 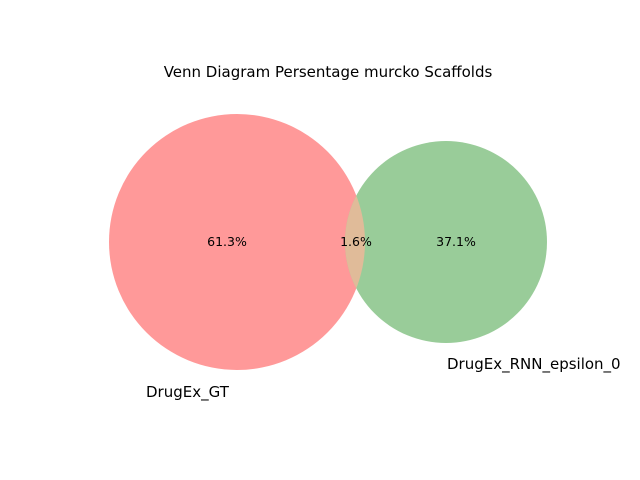 What do you see at coordinates (456, 241) in the screenshot?
I see `set-b-only-percentage: 37.1%` at bounding box center [456, 241].